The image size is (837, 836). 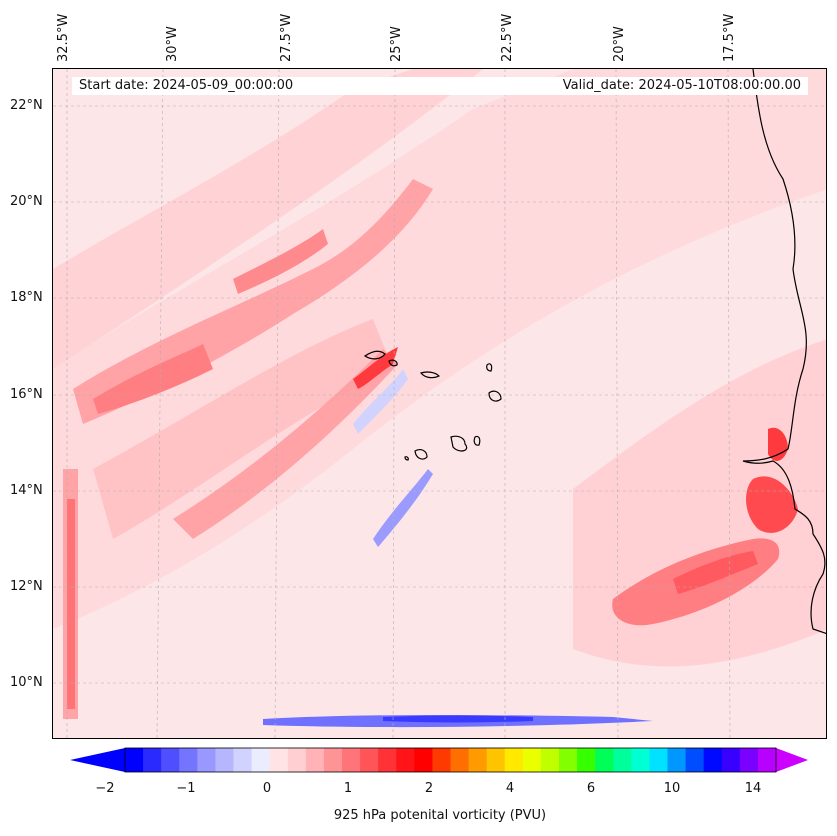 What do you see at coordinates (26, 394) in the screenshot?
I see `lat-label-16n: 16°N` at bounding box center [26, 394].